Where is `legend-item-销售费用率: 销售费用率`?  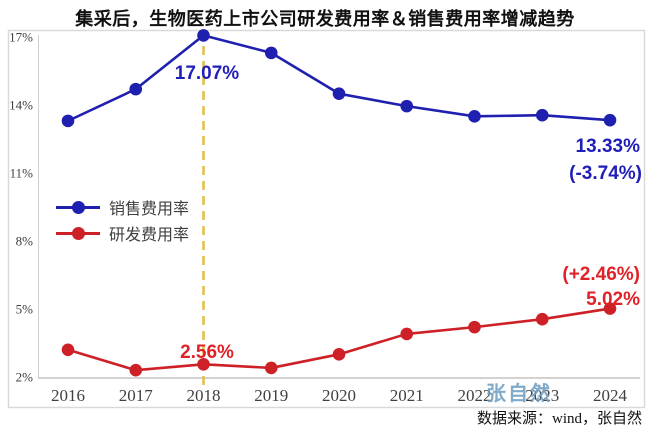 legend-item-销售费用率: 销售费用率 is located at coordinates (122, 207).